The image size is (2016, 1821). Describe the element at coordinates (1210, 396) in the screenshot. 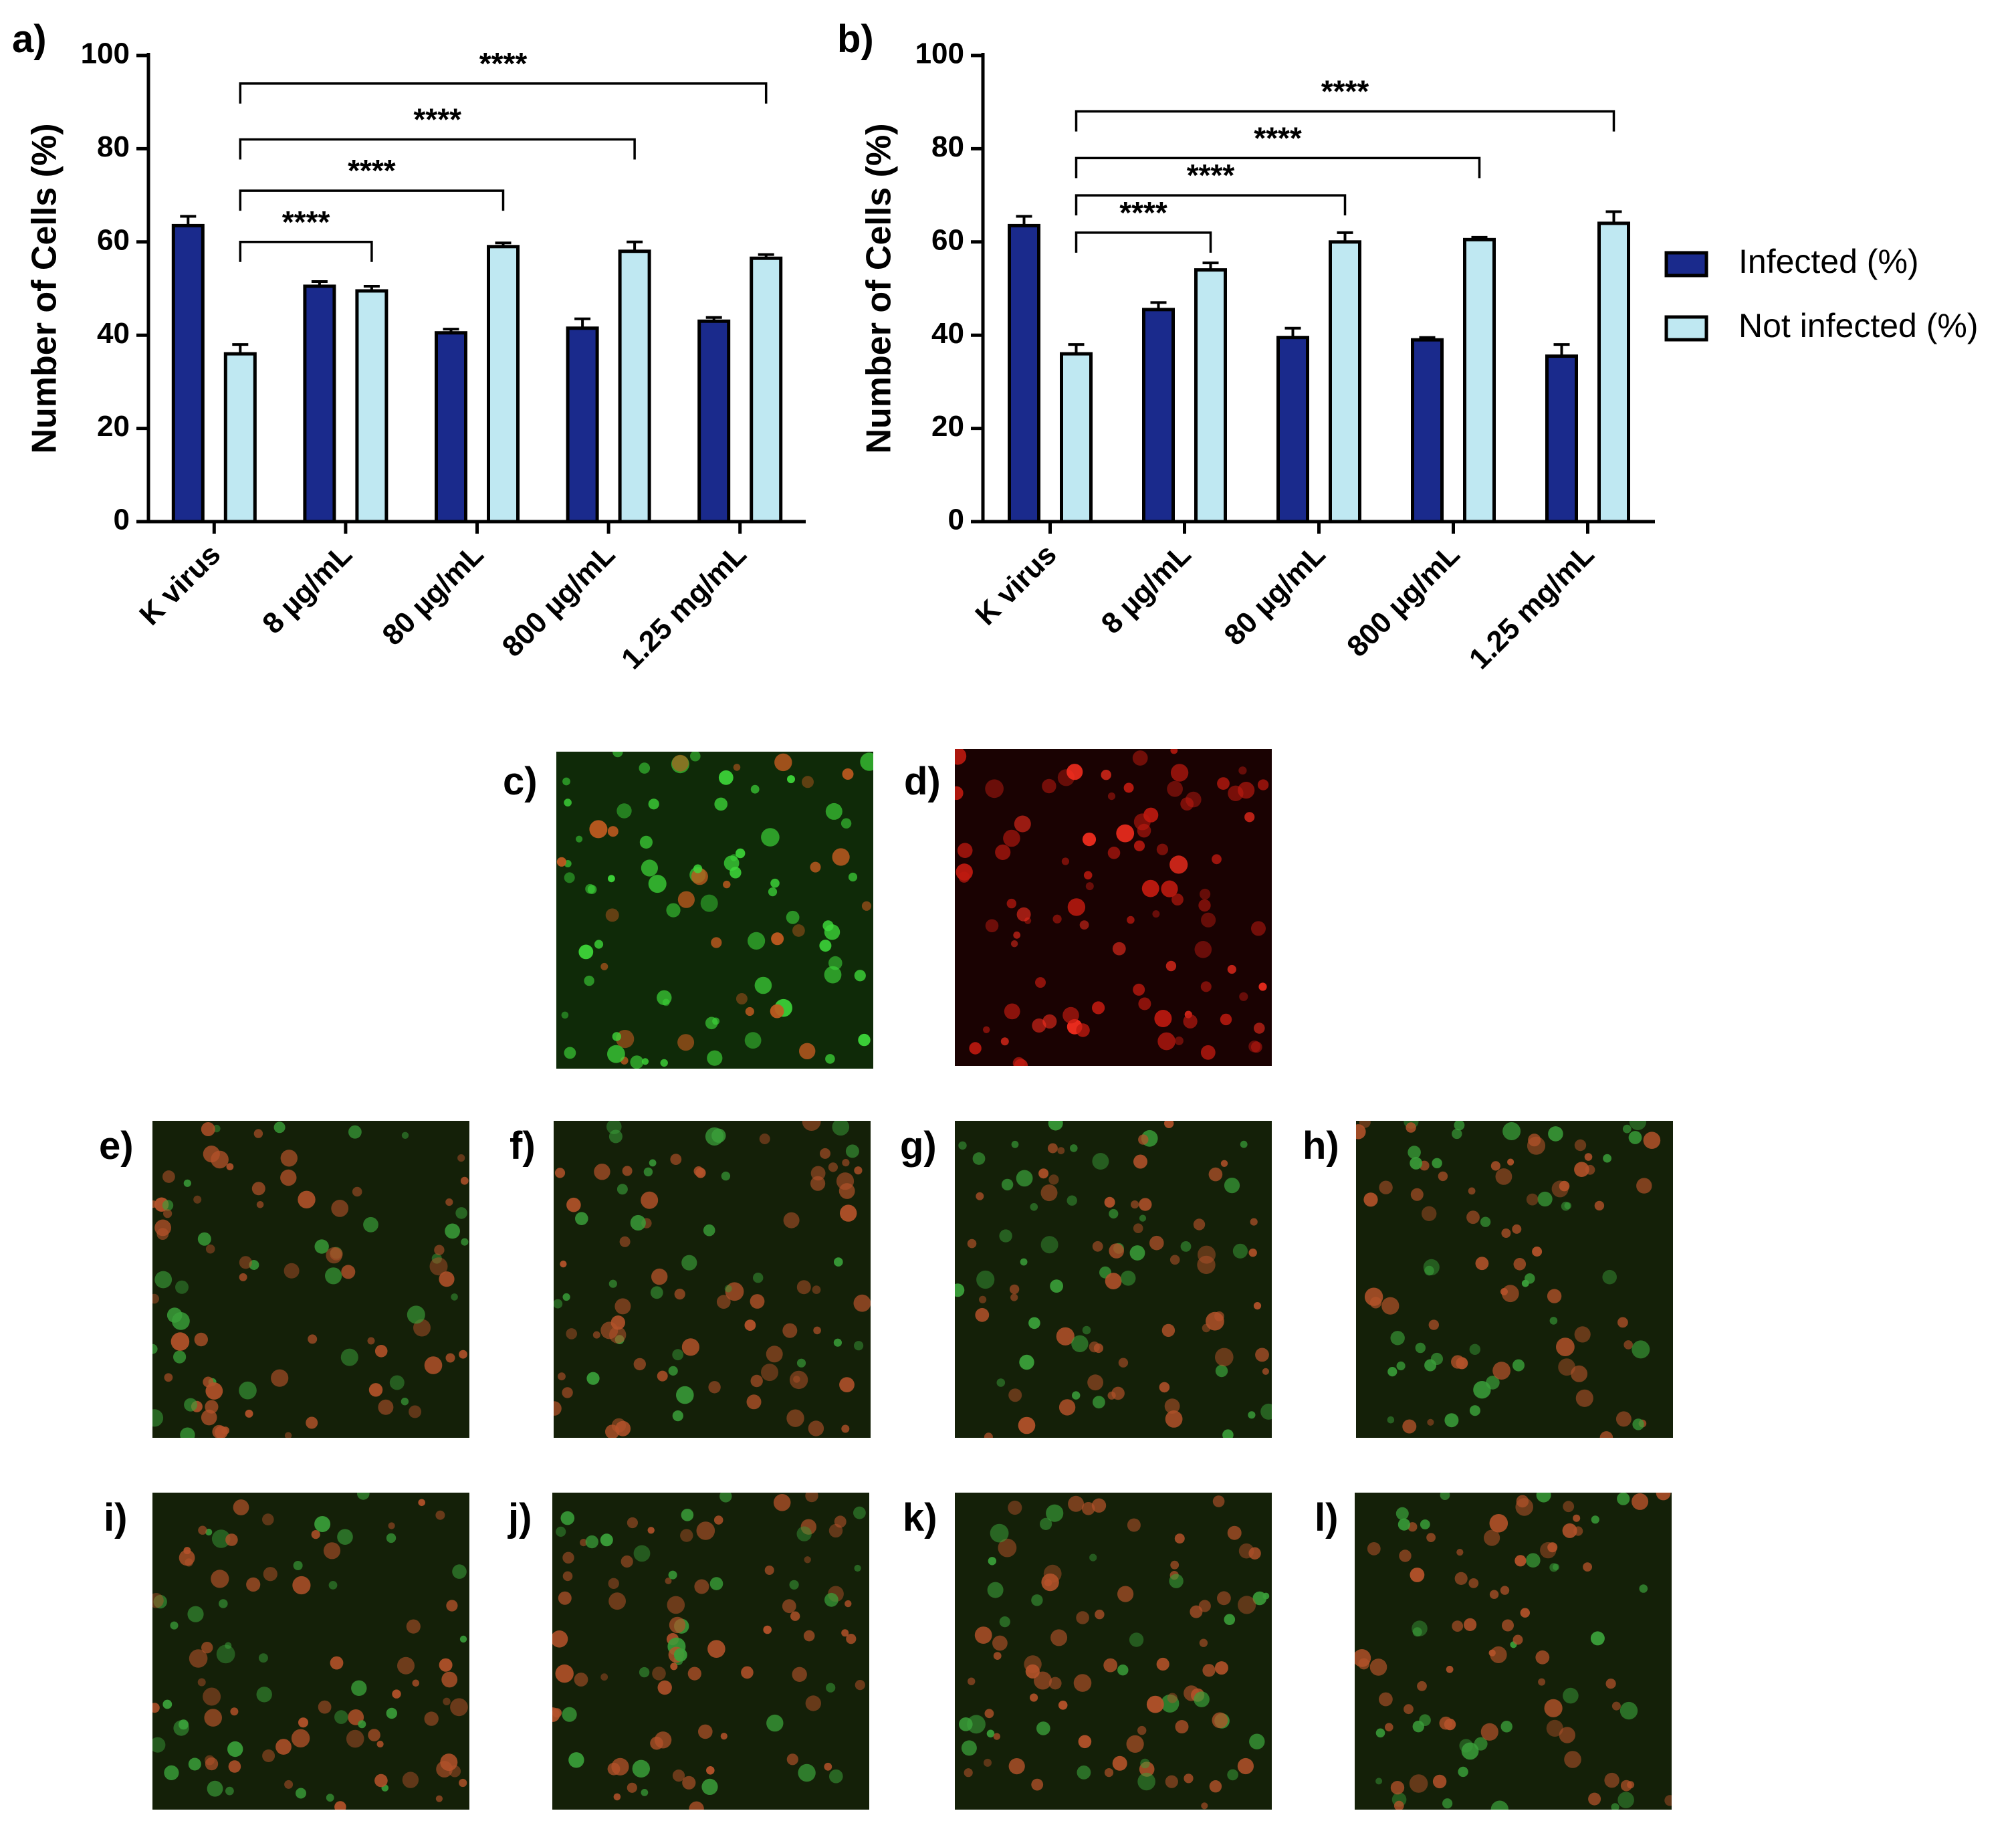

I see `bar-not-infected` at that location.